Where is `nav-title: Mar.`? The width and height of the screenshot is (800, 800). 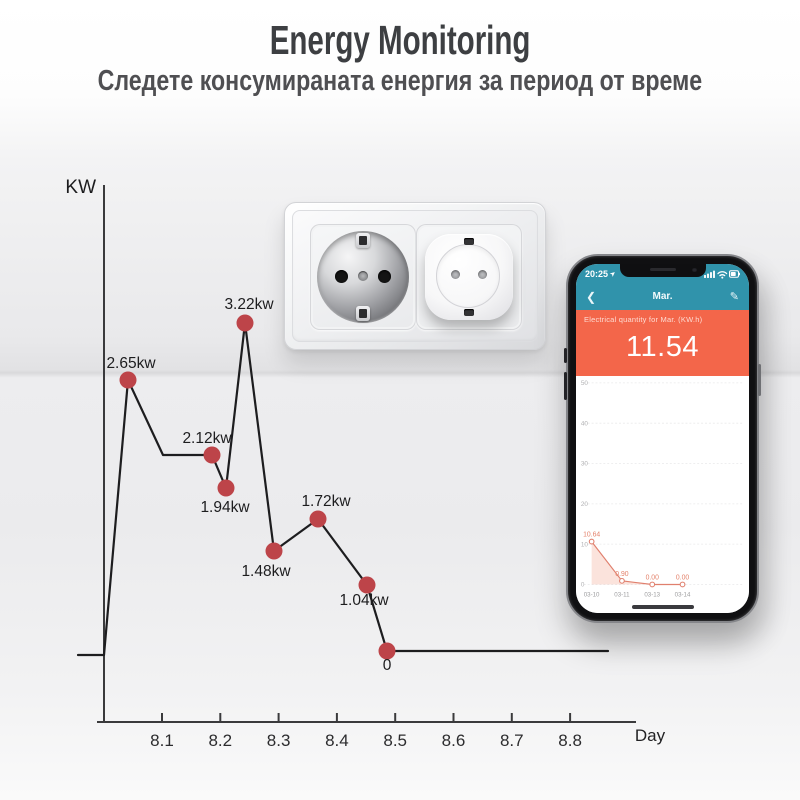
nav-title: Mar. is located at coordinates (662, 296).